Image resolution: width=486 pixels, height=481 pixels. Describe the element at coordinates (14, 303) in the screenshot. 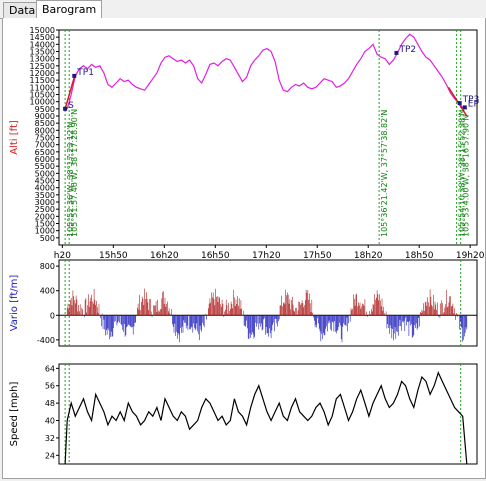

I see `vario-axis-label: Vario [ft/m]` at that location.